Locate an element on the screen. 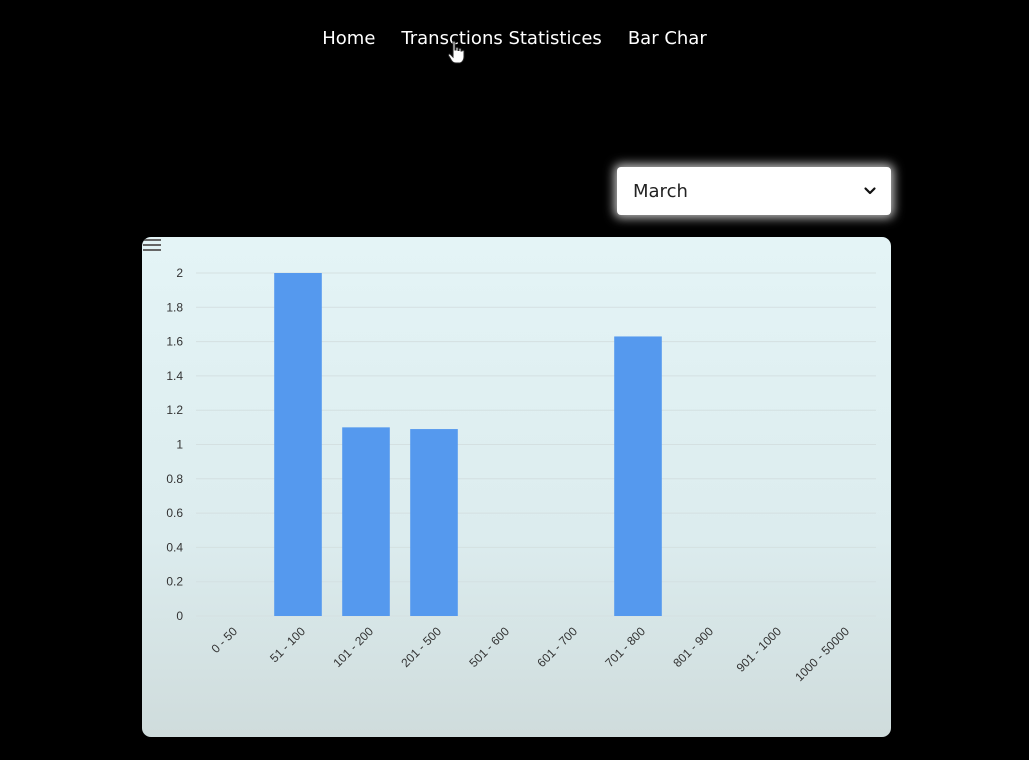  y-tick-label: 1 is located at coordinates (179, 445).